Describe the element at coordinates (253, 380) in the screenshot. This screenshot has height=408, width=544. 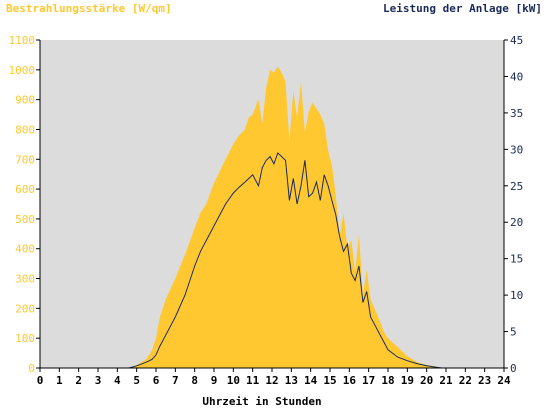
I see `x-tick-label: 11` at that location.